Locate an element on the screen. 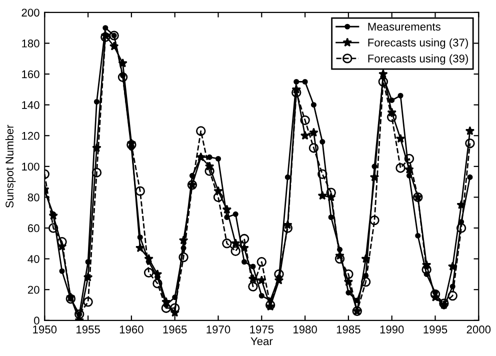 Image resolution: width=496 pixels, height=356 pixels. y-tick-label: 140 is located at coordinates (31, 105).